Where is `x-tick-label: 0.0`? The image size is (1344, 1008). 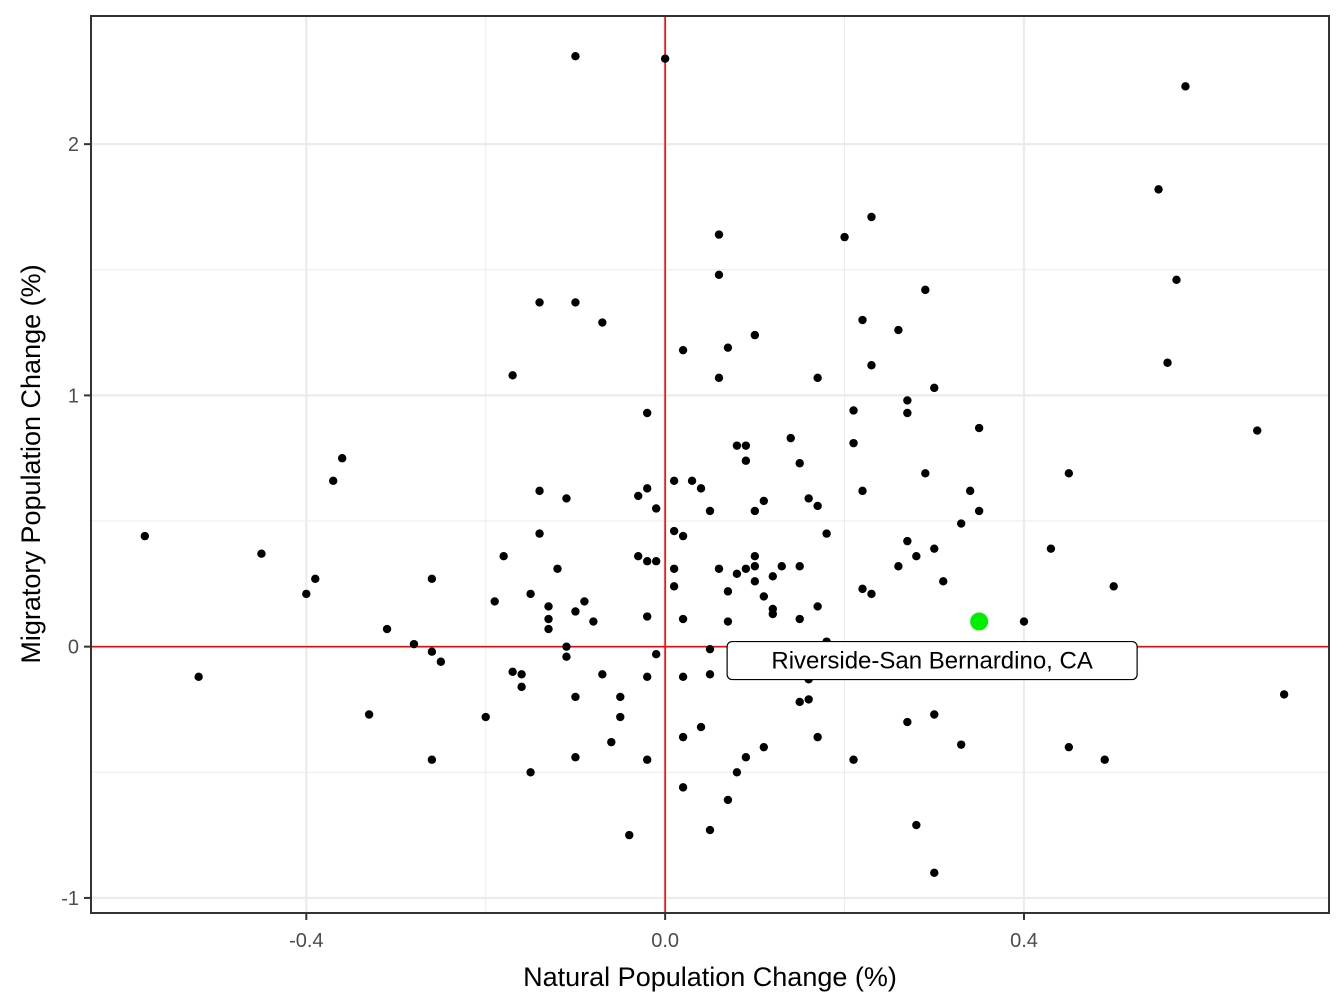 x-tick-label: 0.0 is located at coordinates (665, 941).